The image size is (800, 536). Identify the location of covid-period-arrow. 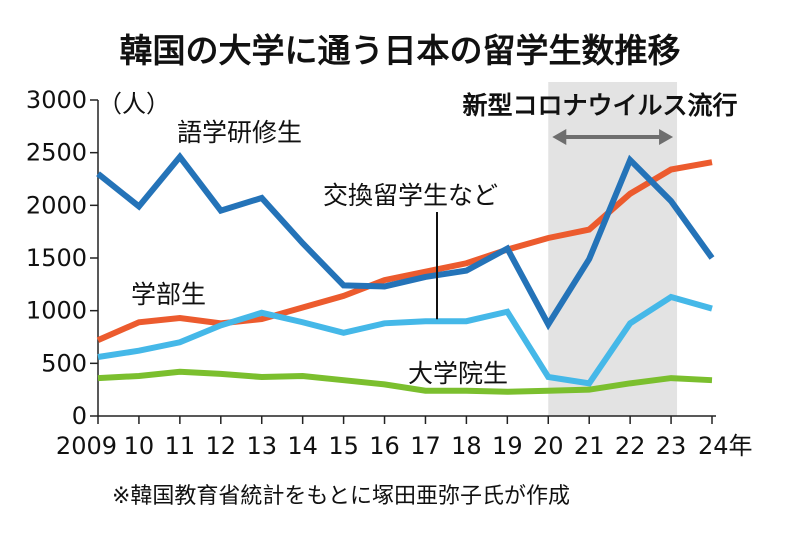
(613, 137).